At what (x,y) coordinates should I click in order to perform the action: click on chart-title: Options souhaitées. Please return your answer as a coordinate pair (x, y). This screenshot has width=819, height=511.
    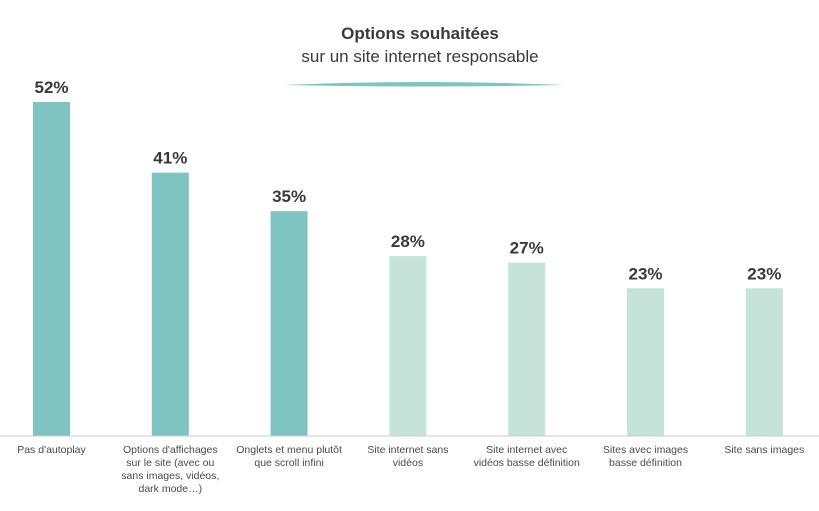
    Looking at the image, I should click on (420, 33).